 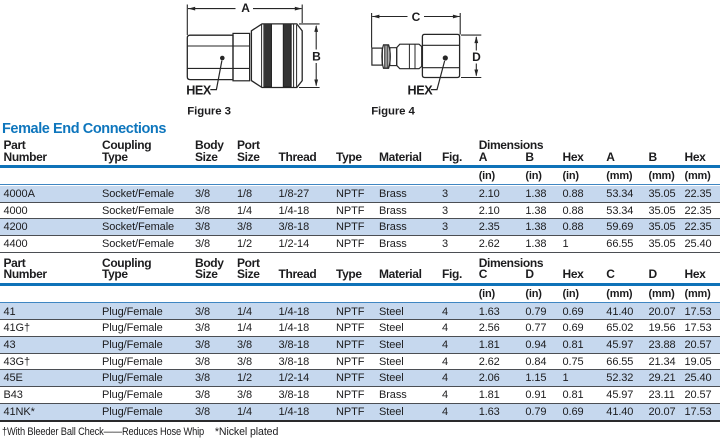 What do you see at coordinates (416, 17) in the screenshot?
I see `svg-text: C` at bounding box center [416, 17].